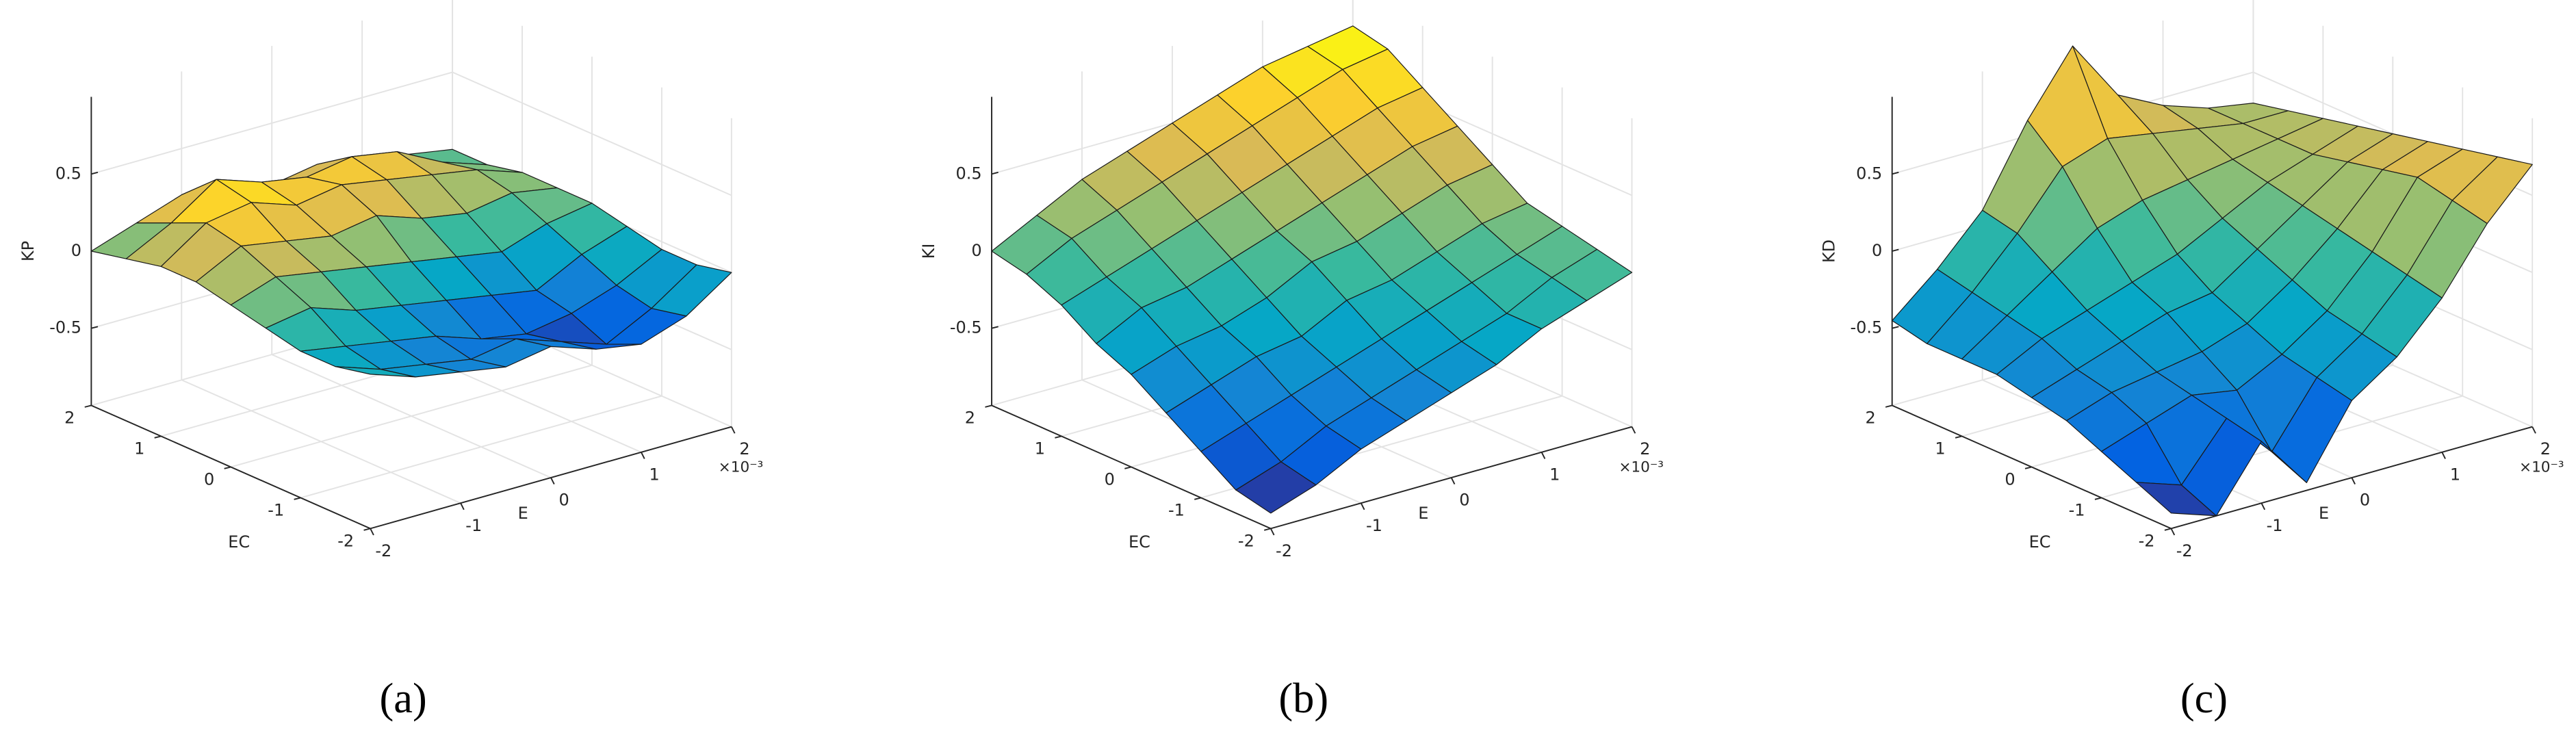 The height and width of the screenshot is (737, 2576). What do you see at coordinates (28, 251) in the screenshot?
I see `z-axis-label: KP` at bounding box center [28, 251].